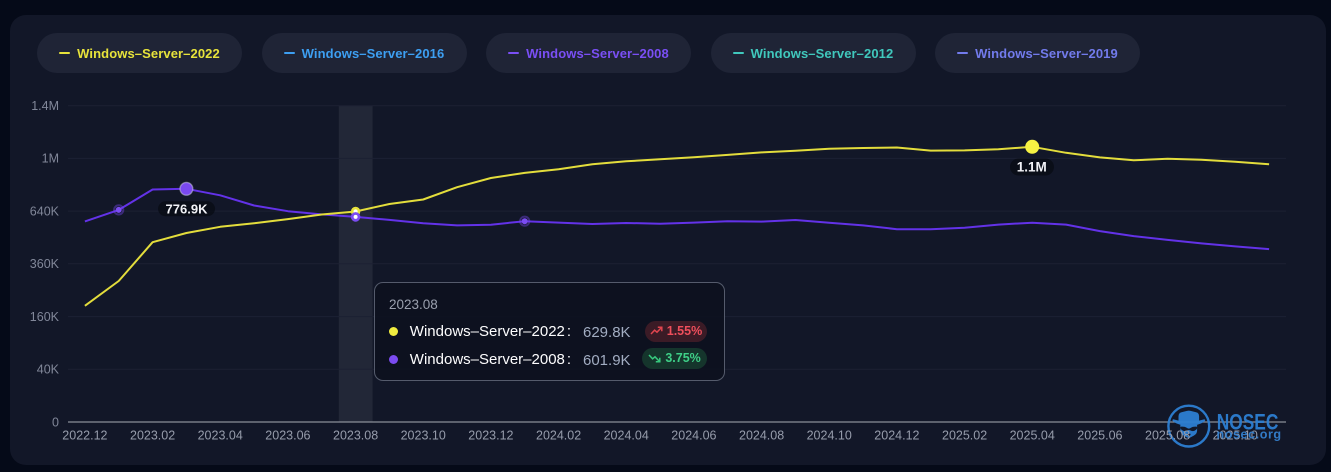  What do you see at coordinates (55, 422) in the screenshot?
I see `svg-text: 0` at bounding box center [55, 422].